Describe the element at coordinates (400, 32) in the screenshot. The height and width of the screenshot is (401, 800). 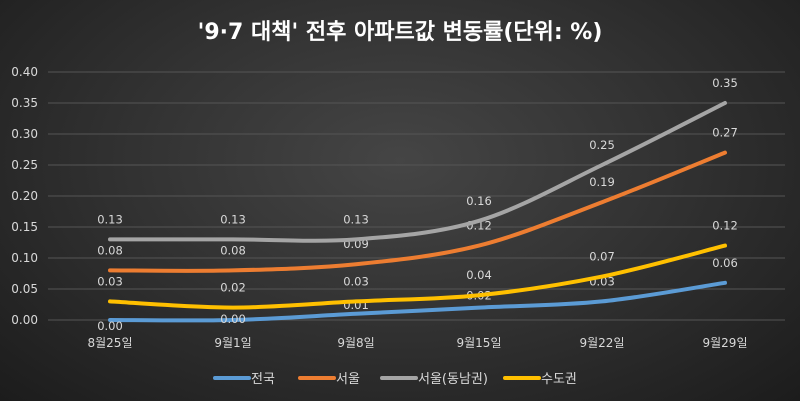
I see `chart-title: '9·7 대책' 전후 아파트값 변동률(단위: %)` at that location.